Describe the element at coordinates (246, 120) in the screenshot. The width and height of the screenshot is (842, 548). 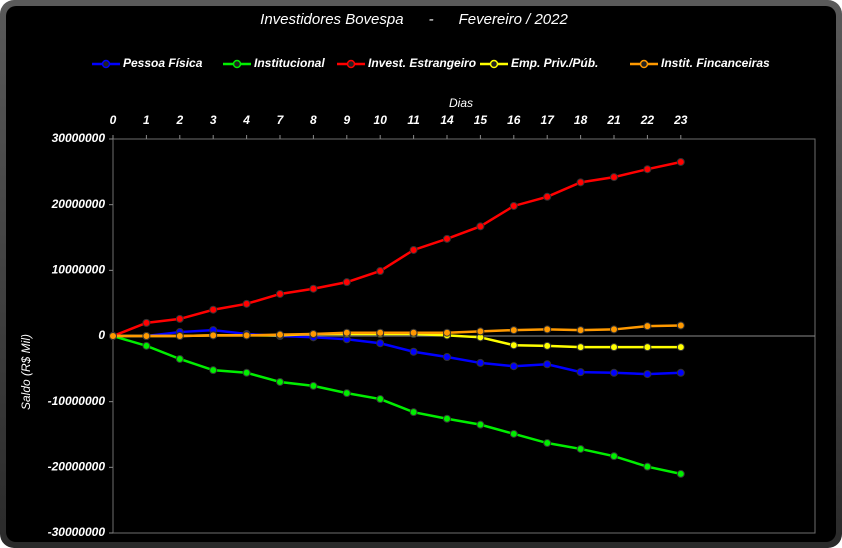
I see `x-tick-label: 4` at that location.